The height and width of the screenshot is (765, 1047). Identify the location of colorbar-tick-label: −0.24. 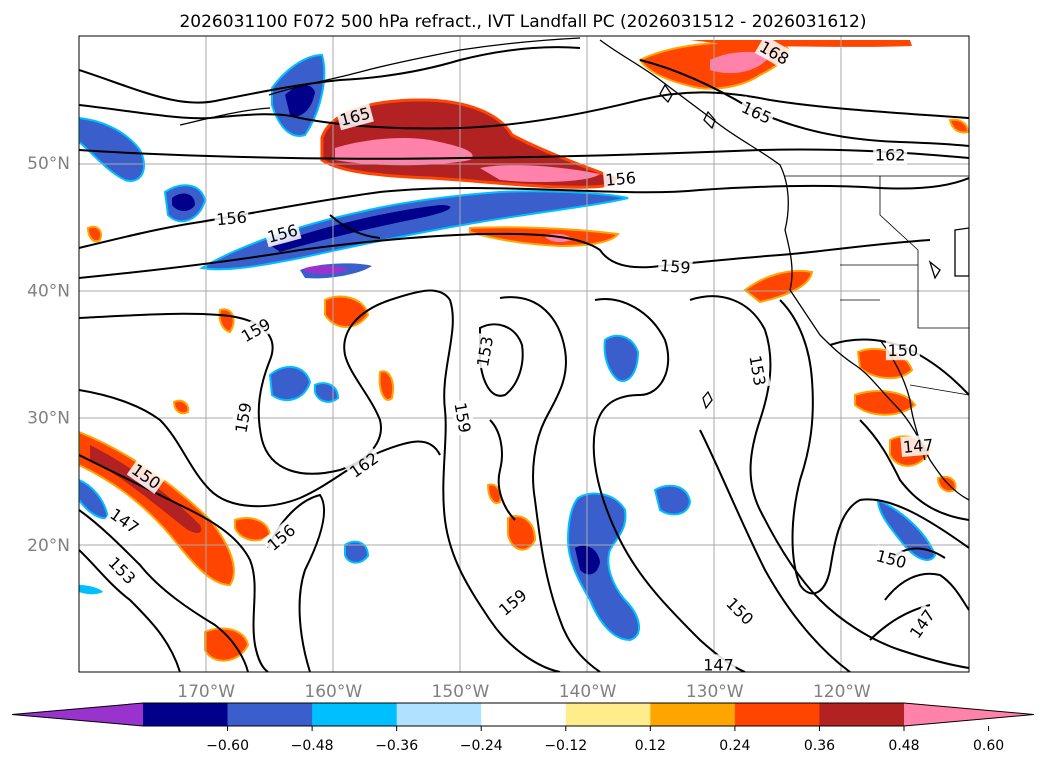
(481, 746).